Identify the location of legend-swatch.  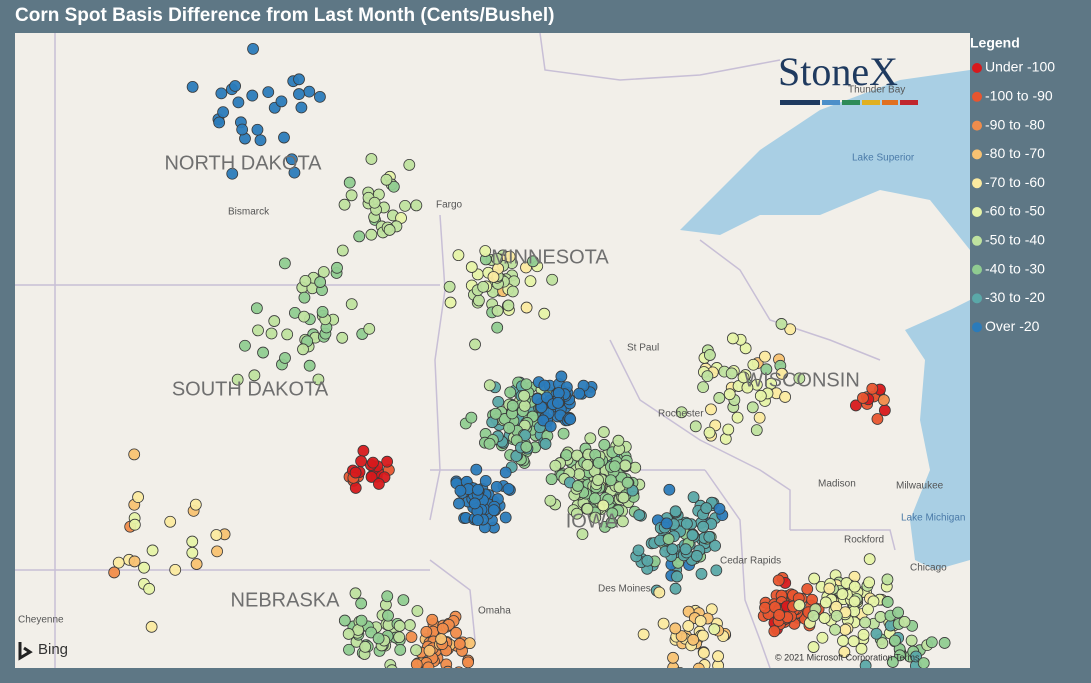
(977, 212).